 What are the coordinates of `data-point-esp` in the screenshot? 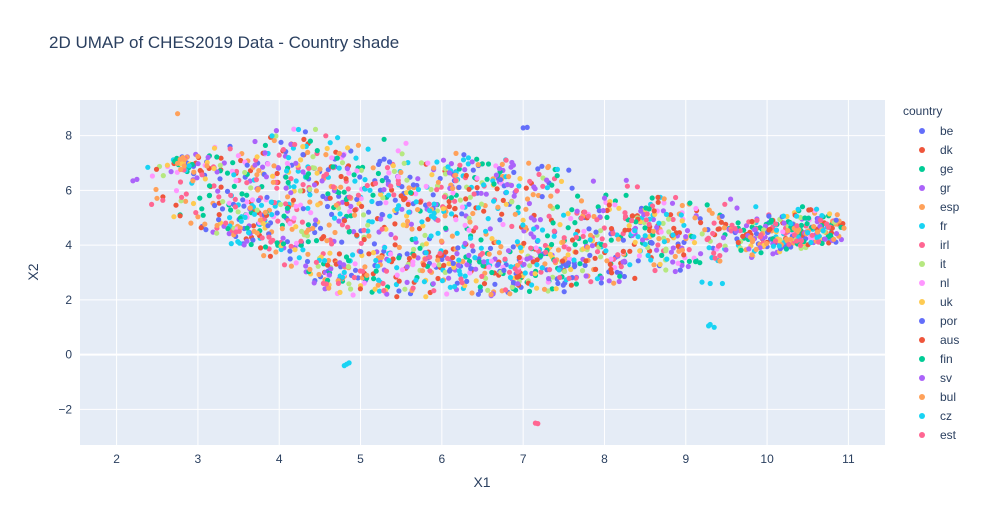 It's located at (329, 260).